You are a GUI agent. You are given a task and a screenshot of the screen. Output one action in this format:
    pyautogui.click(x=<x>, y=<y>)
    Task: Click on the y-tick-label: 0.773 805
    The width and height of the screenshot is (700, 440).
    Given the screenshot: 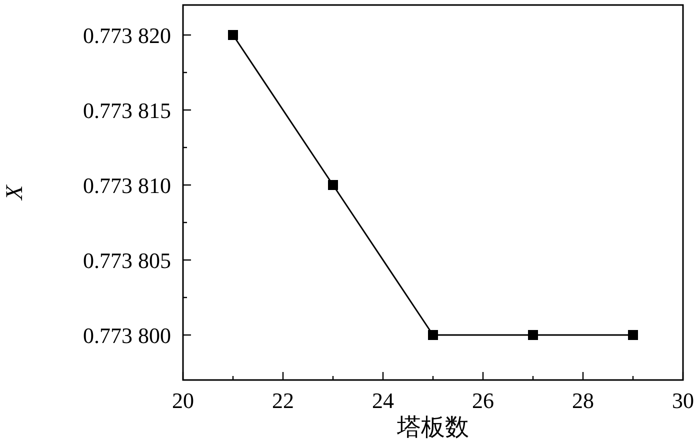 What is the action you would take?
    pyautogui.click(x=127, y=260)
    